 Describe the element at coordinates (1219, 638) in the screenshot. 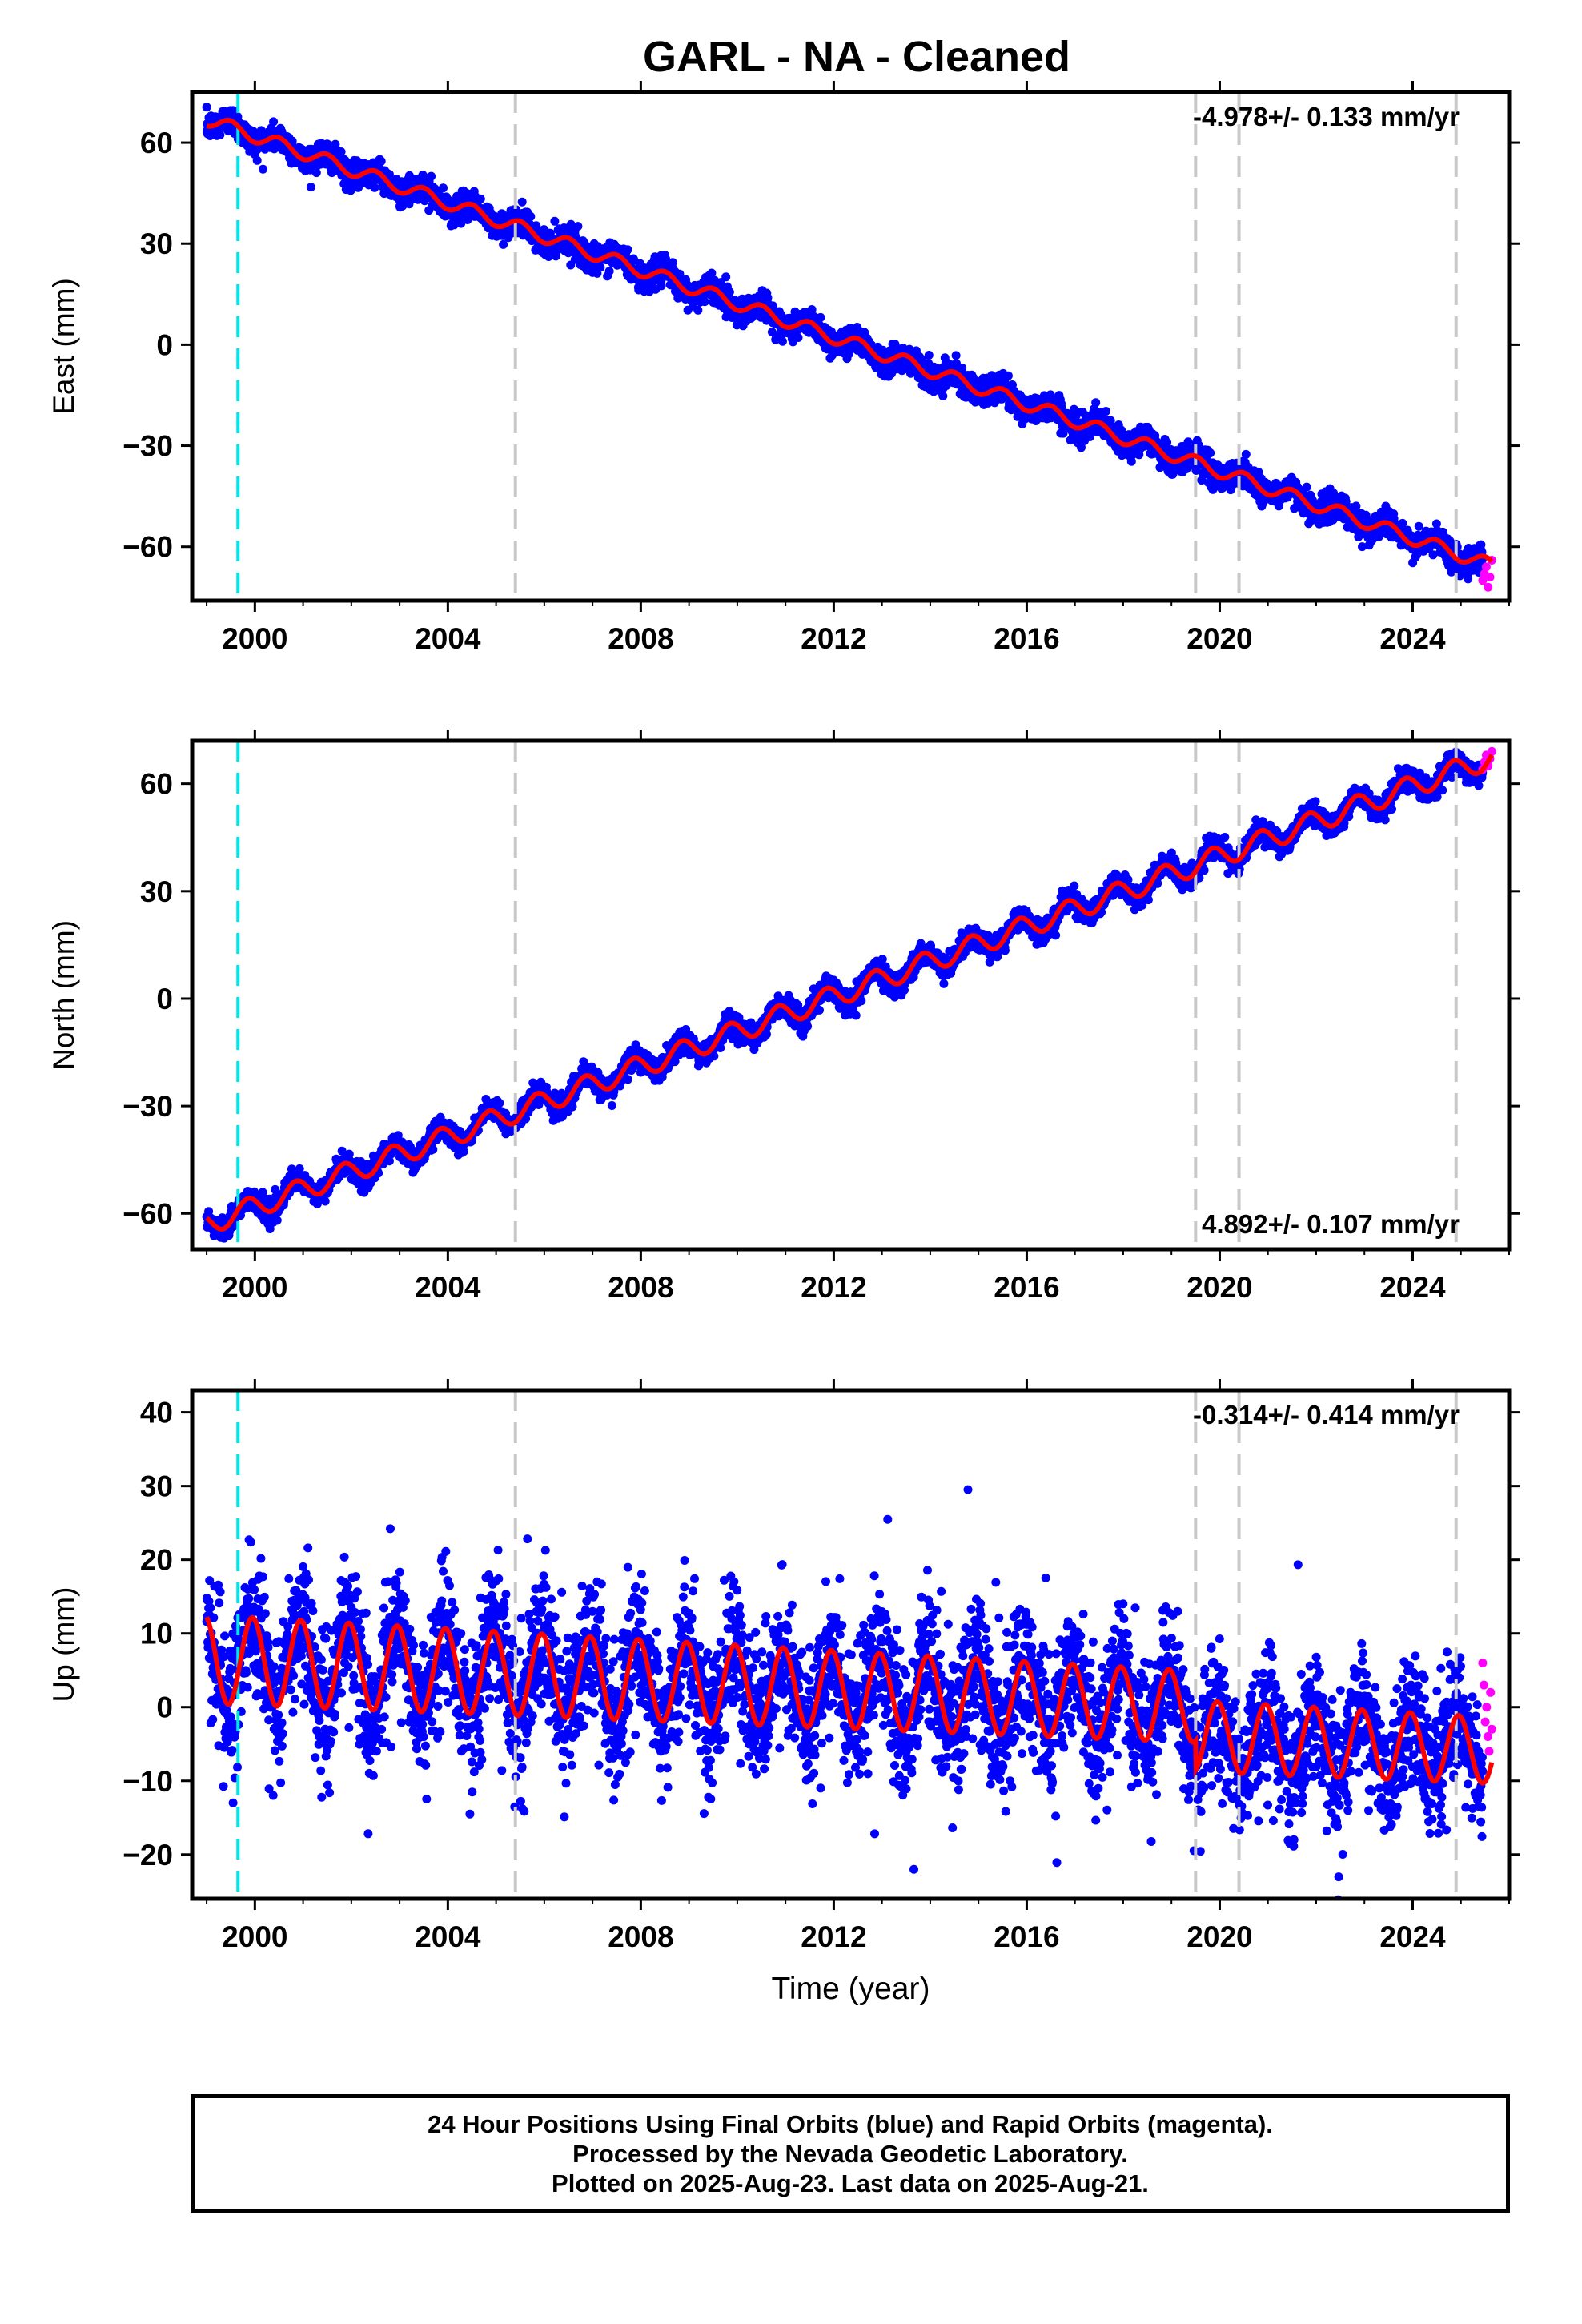

I see `x-tick-label: 2020` at that location.